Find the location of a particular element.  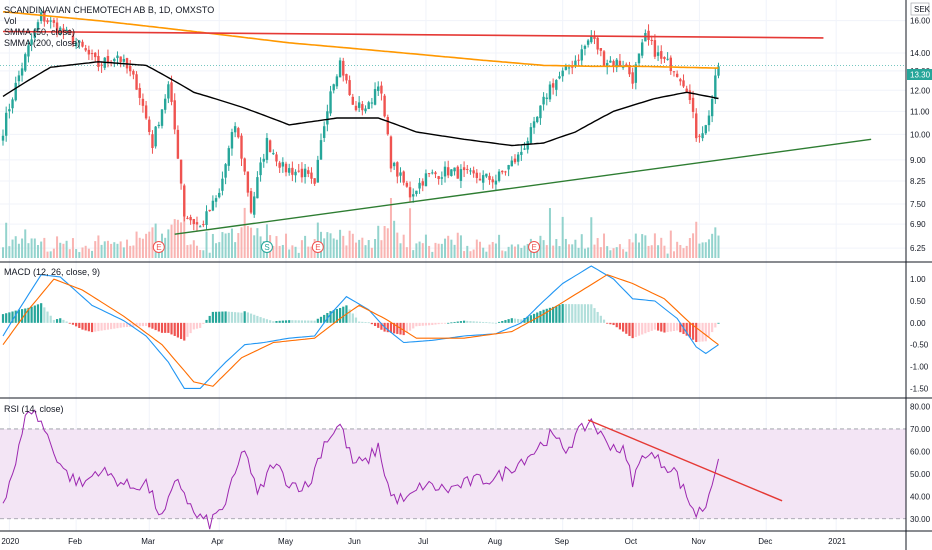

earnings-marker-label: E is located at coordinates (533, 247).